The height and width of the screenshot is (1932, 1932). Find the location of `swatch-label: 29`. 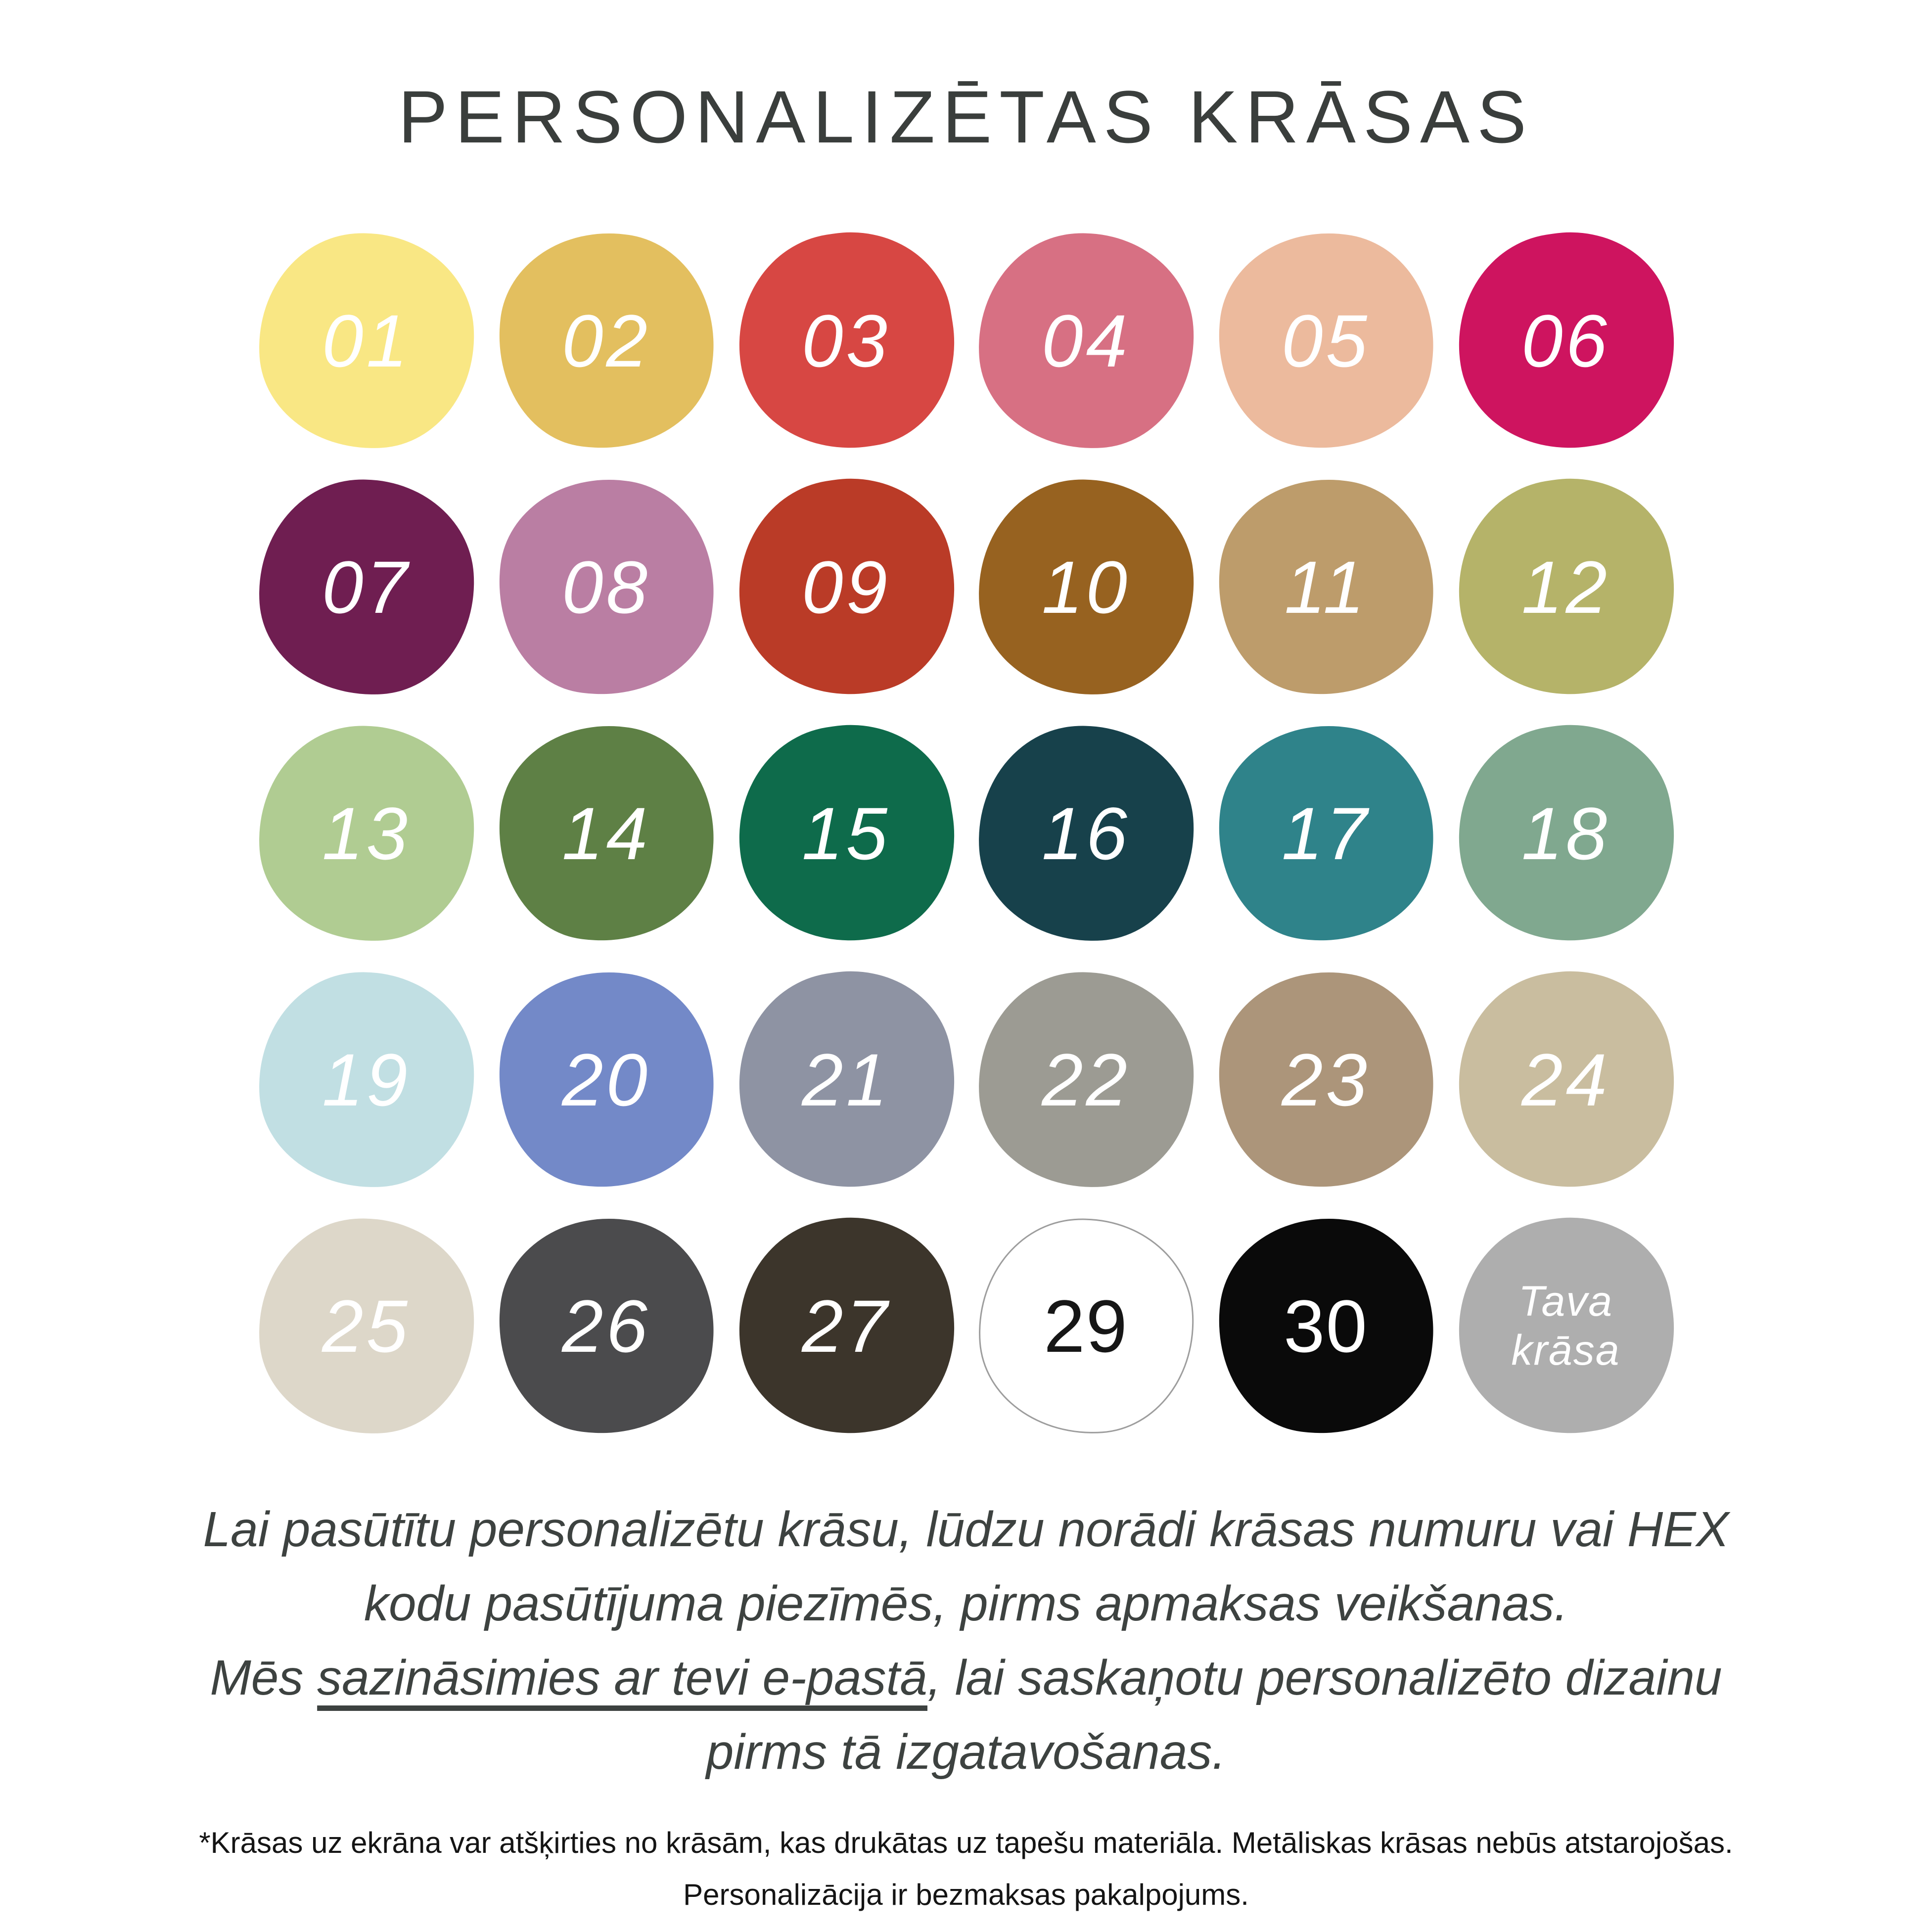

swatch-label: 29 is located at coordinates (1086, 1327).